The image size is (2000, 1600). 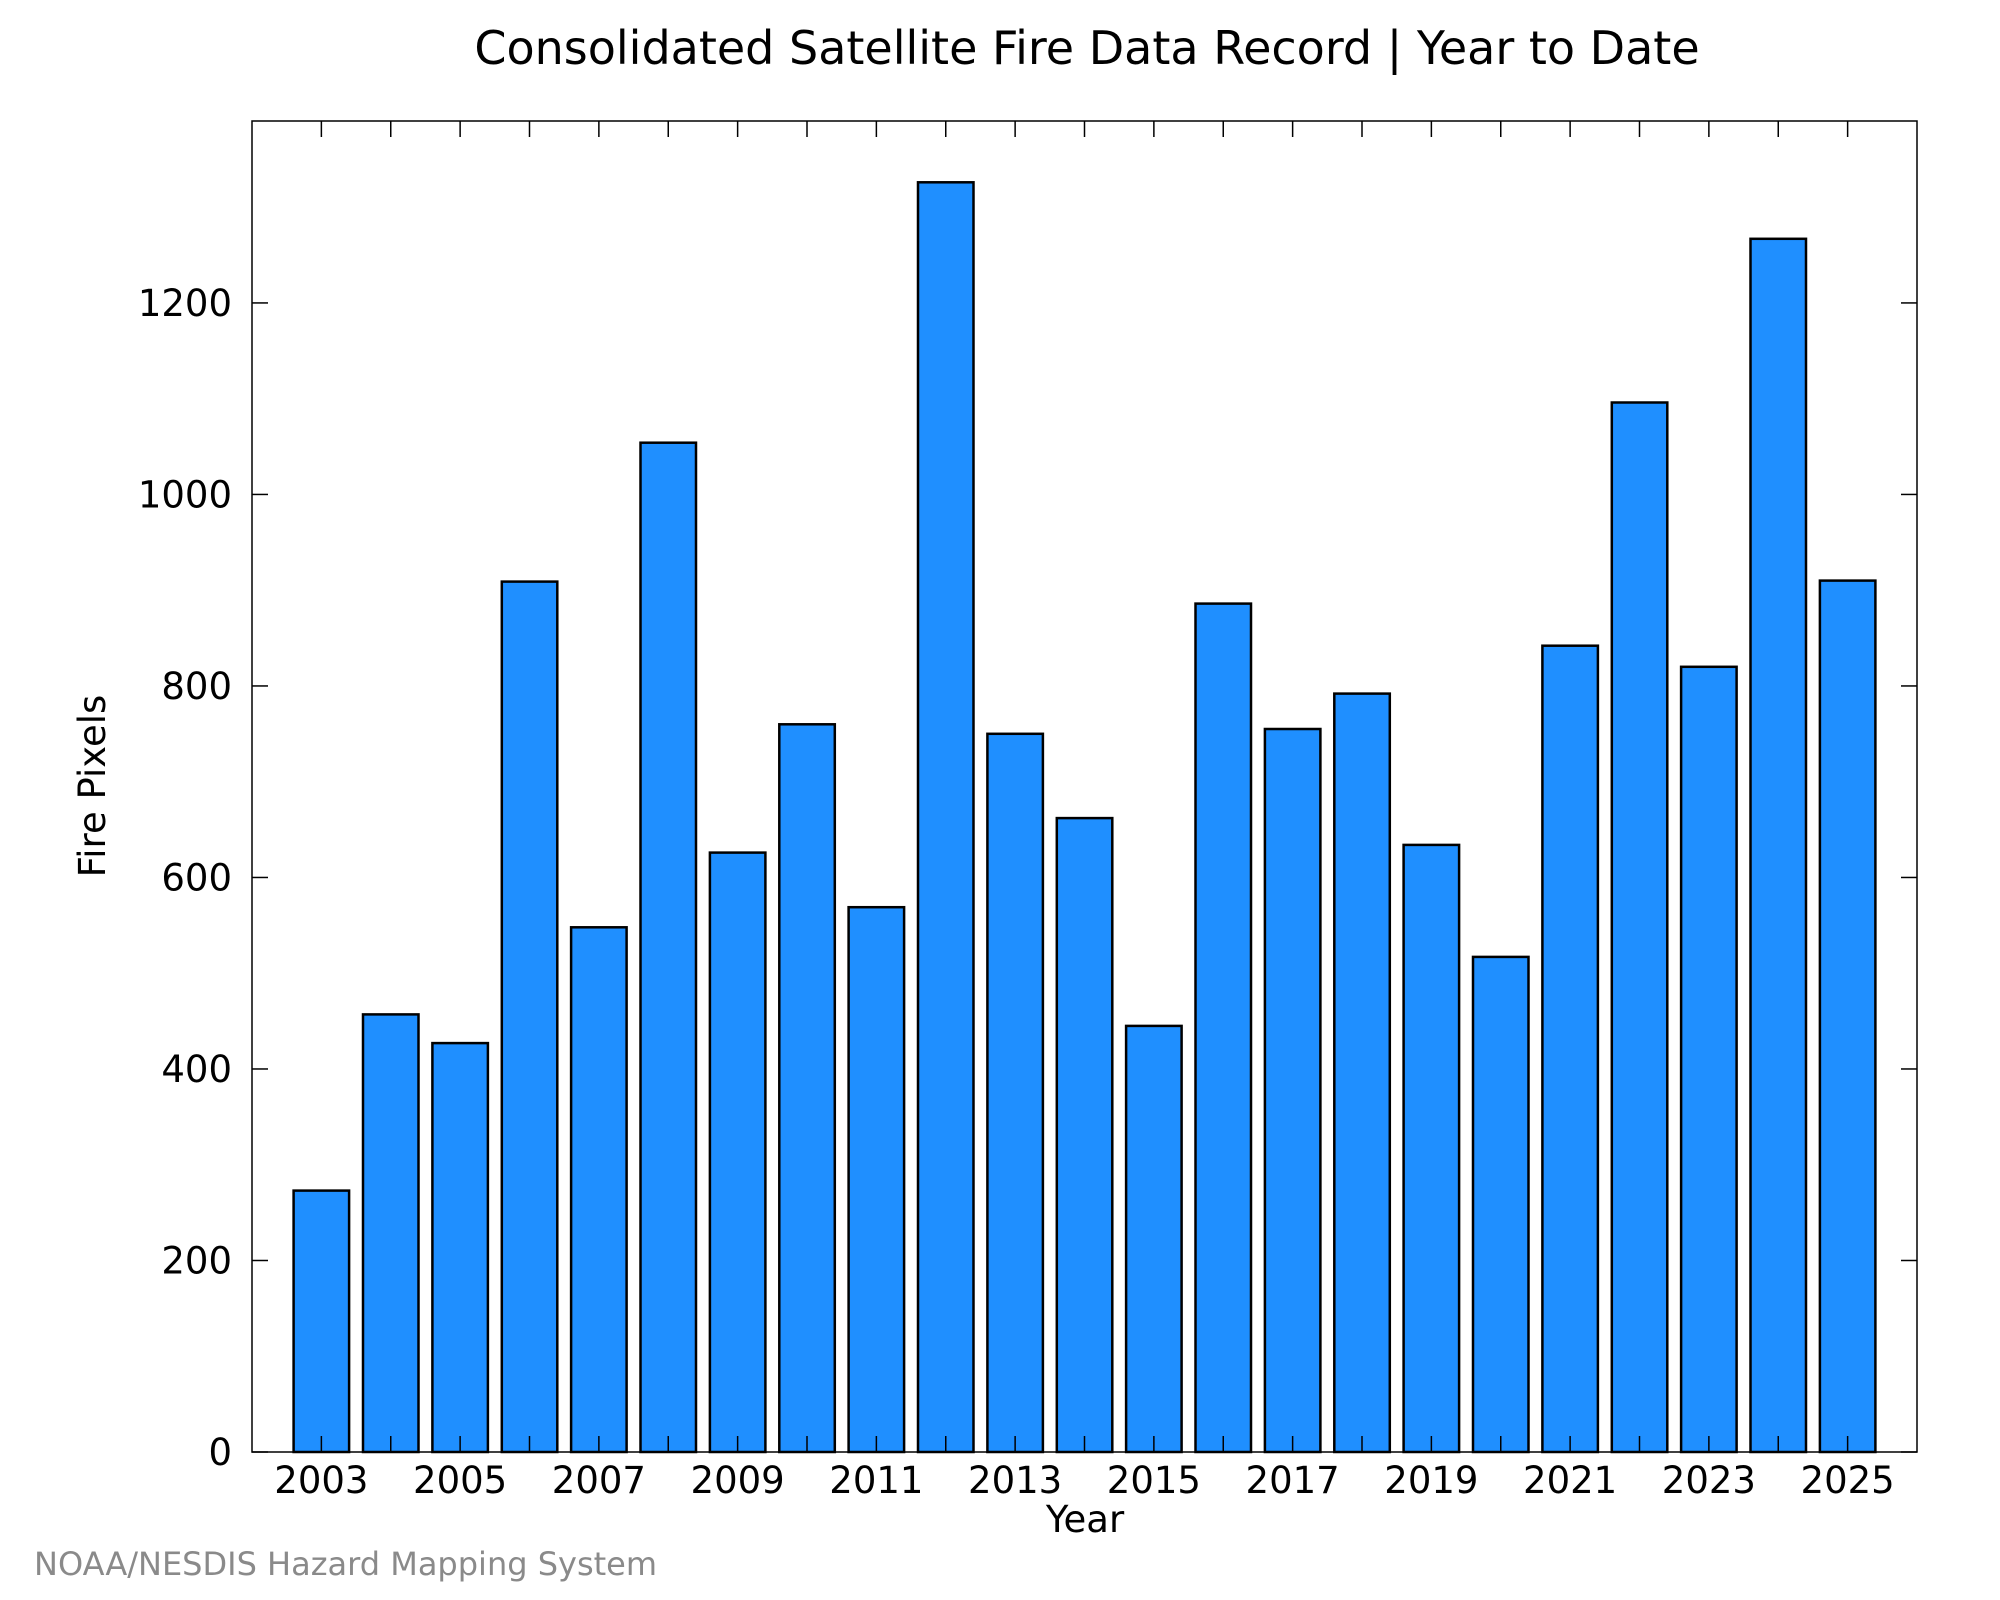 I want to click on x-tick-label: 2019, so click(x=1431, y=1480).